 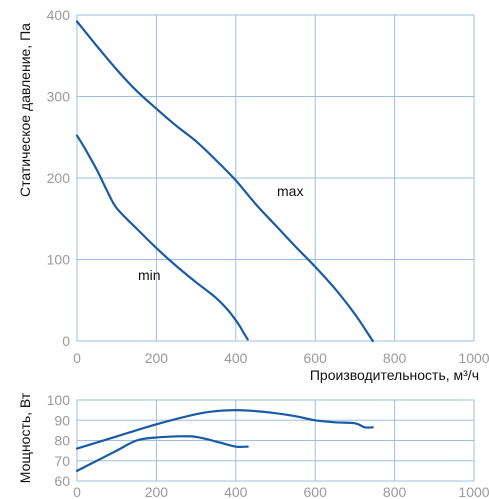 What do you see at coordinates (473, 491) in the screenshot?
I see `power-x-tick-label: 1000` at bounding box center [473, 491].